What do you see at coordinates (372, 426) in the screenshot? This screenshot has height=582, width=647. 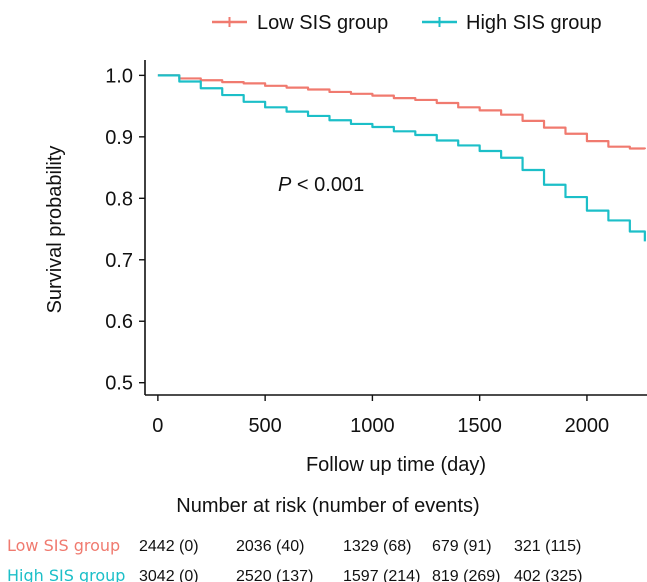 I see `x-tick-label: 1000` at bounding box center [372, 426].